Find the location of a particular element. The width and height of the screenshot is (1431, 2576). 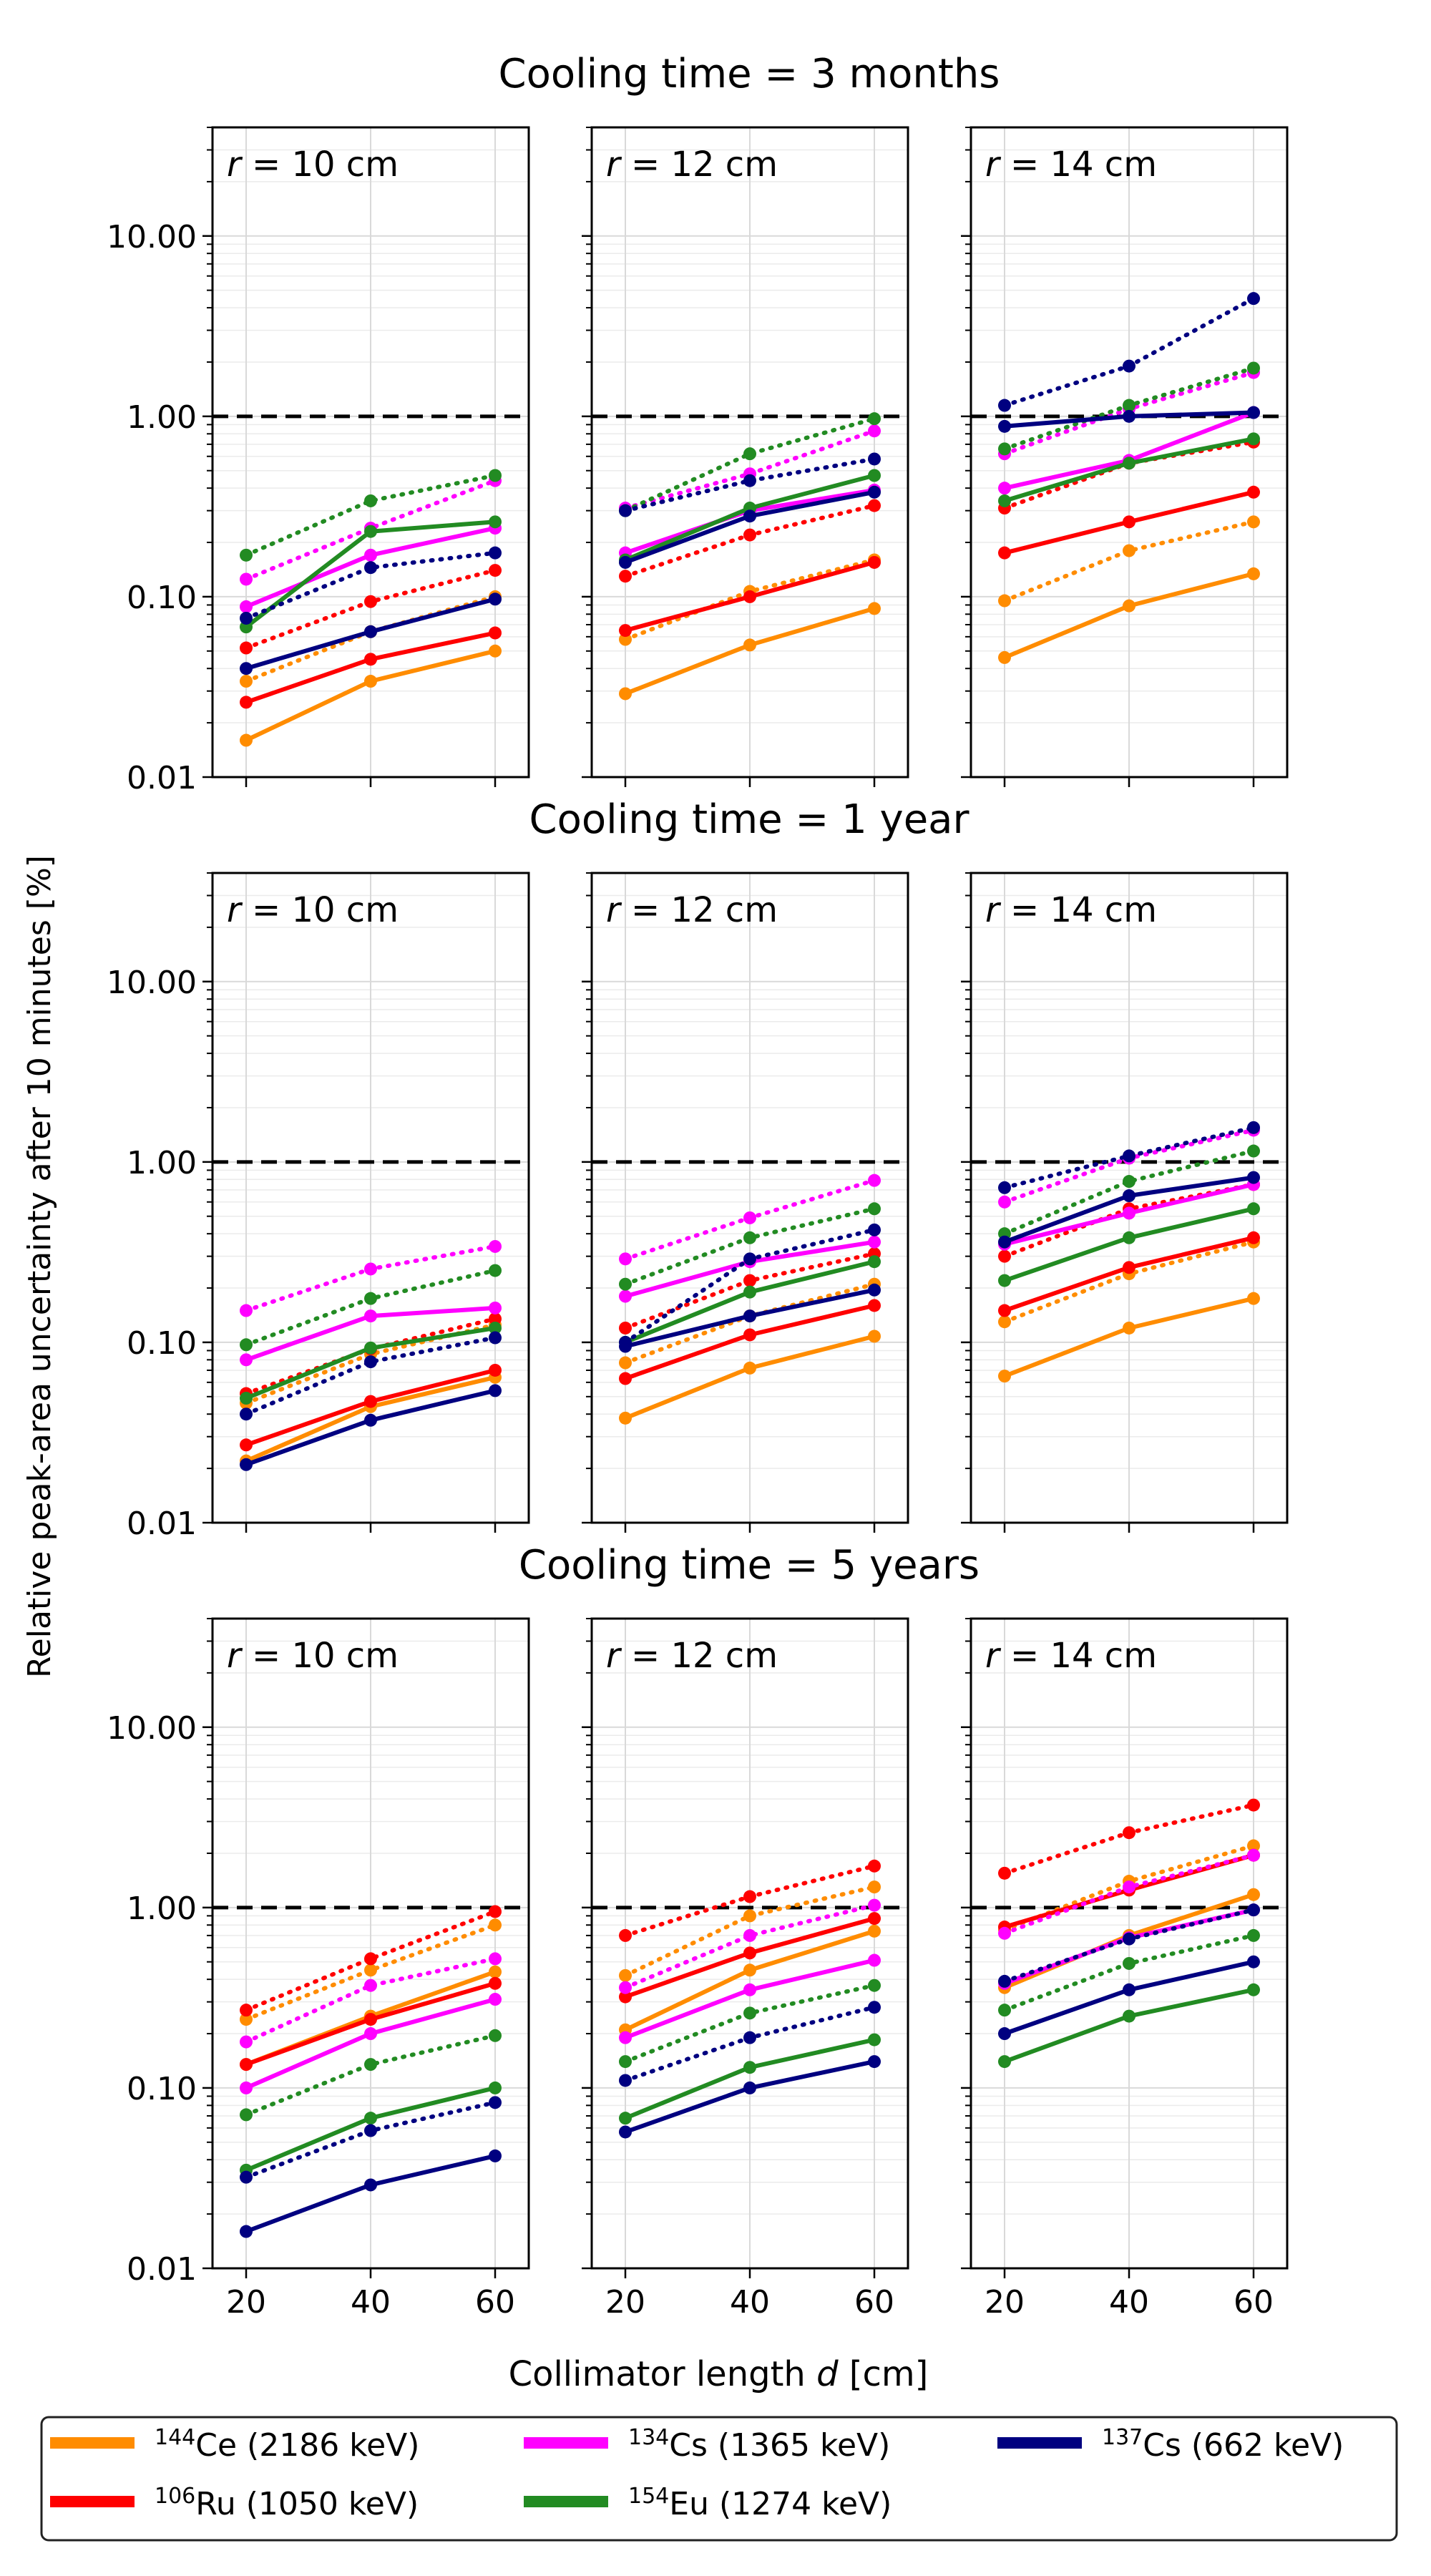

legend-entry: 137Cs (662 keV) is located at coordinates (1171, 2444).